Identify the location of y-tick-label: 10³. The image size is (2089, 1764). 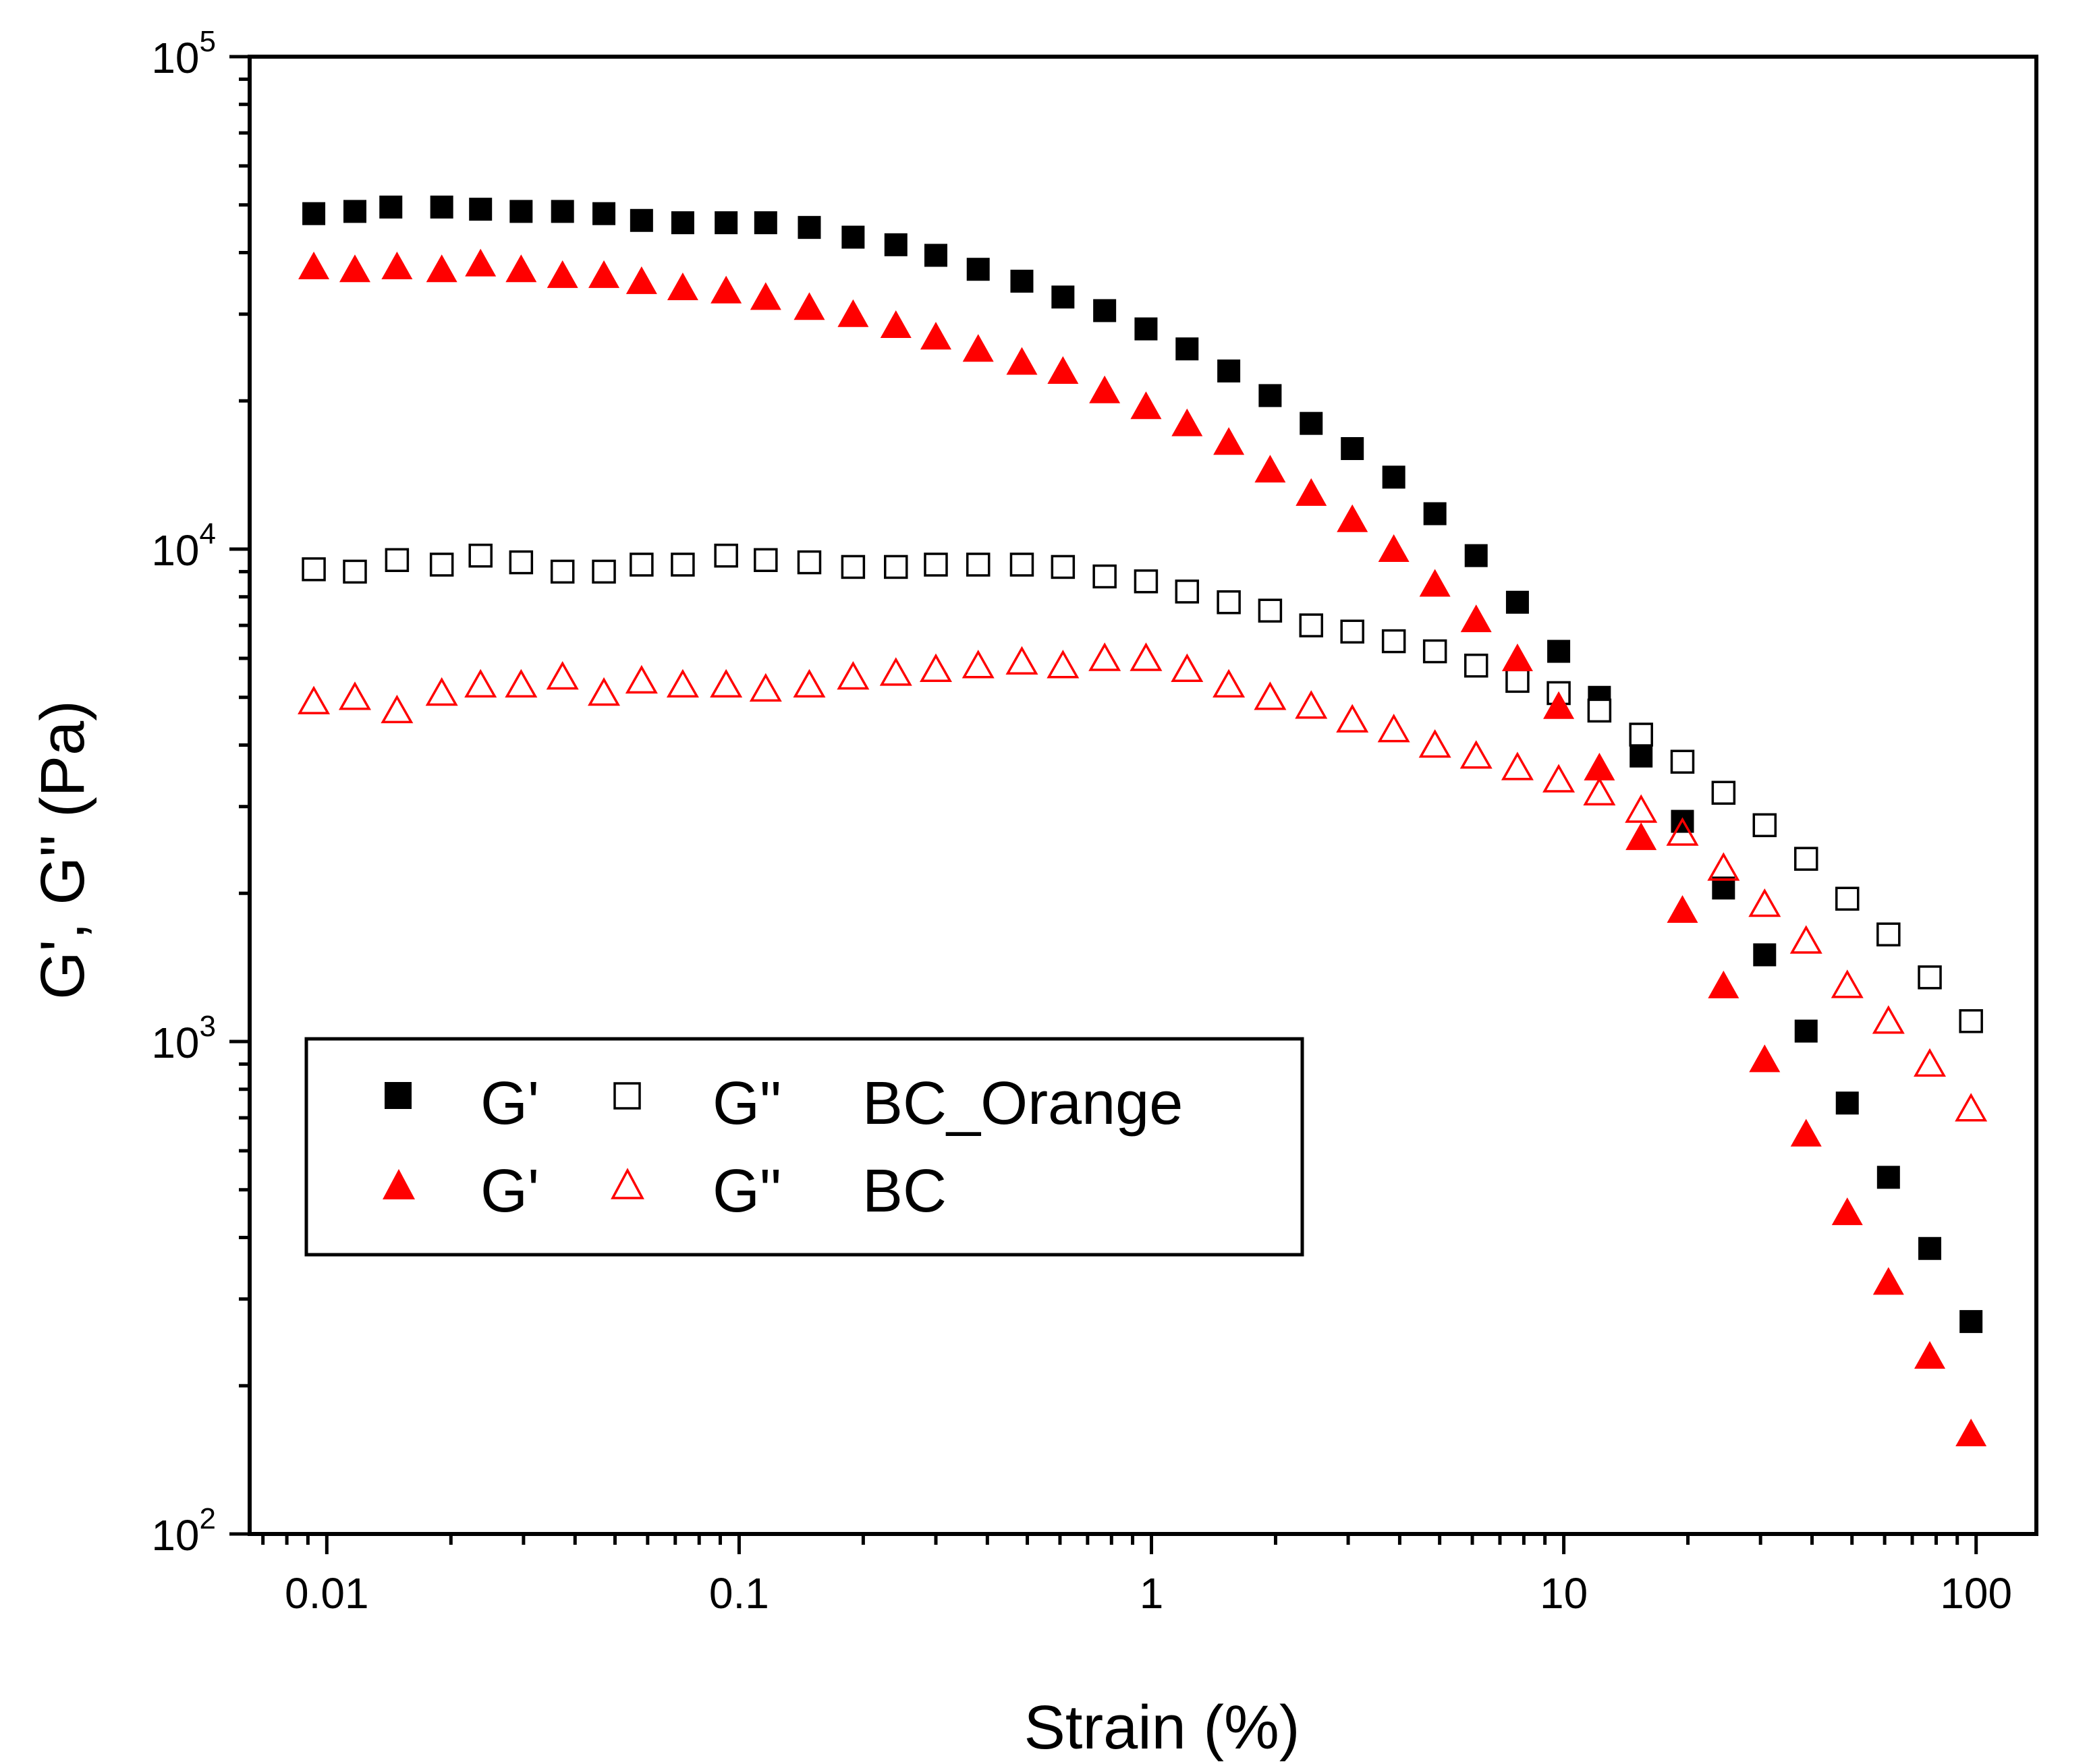
(183, 1038).